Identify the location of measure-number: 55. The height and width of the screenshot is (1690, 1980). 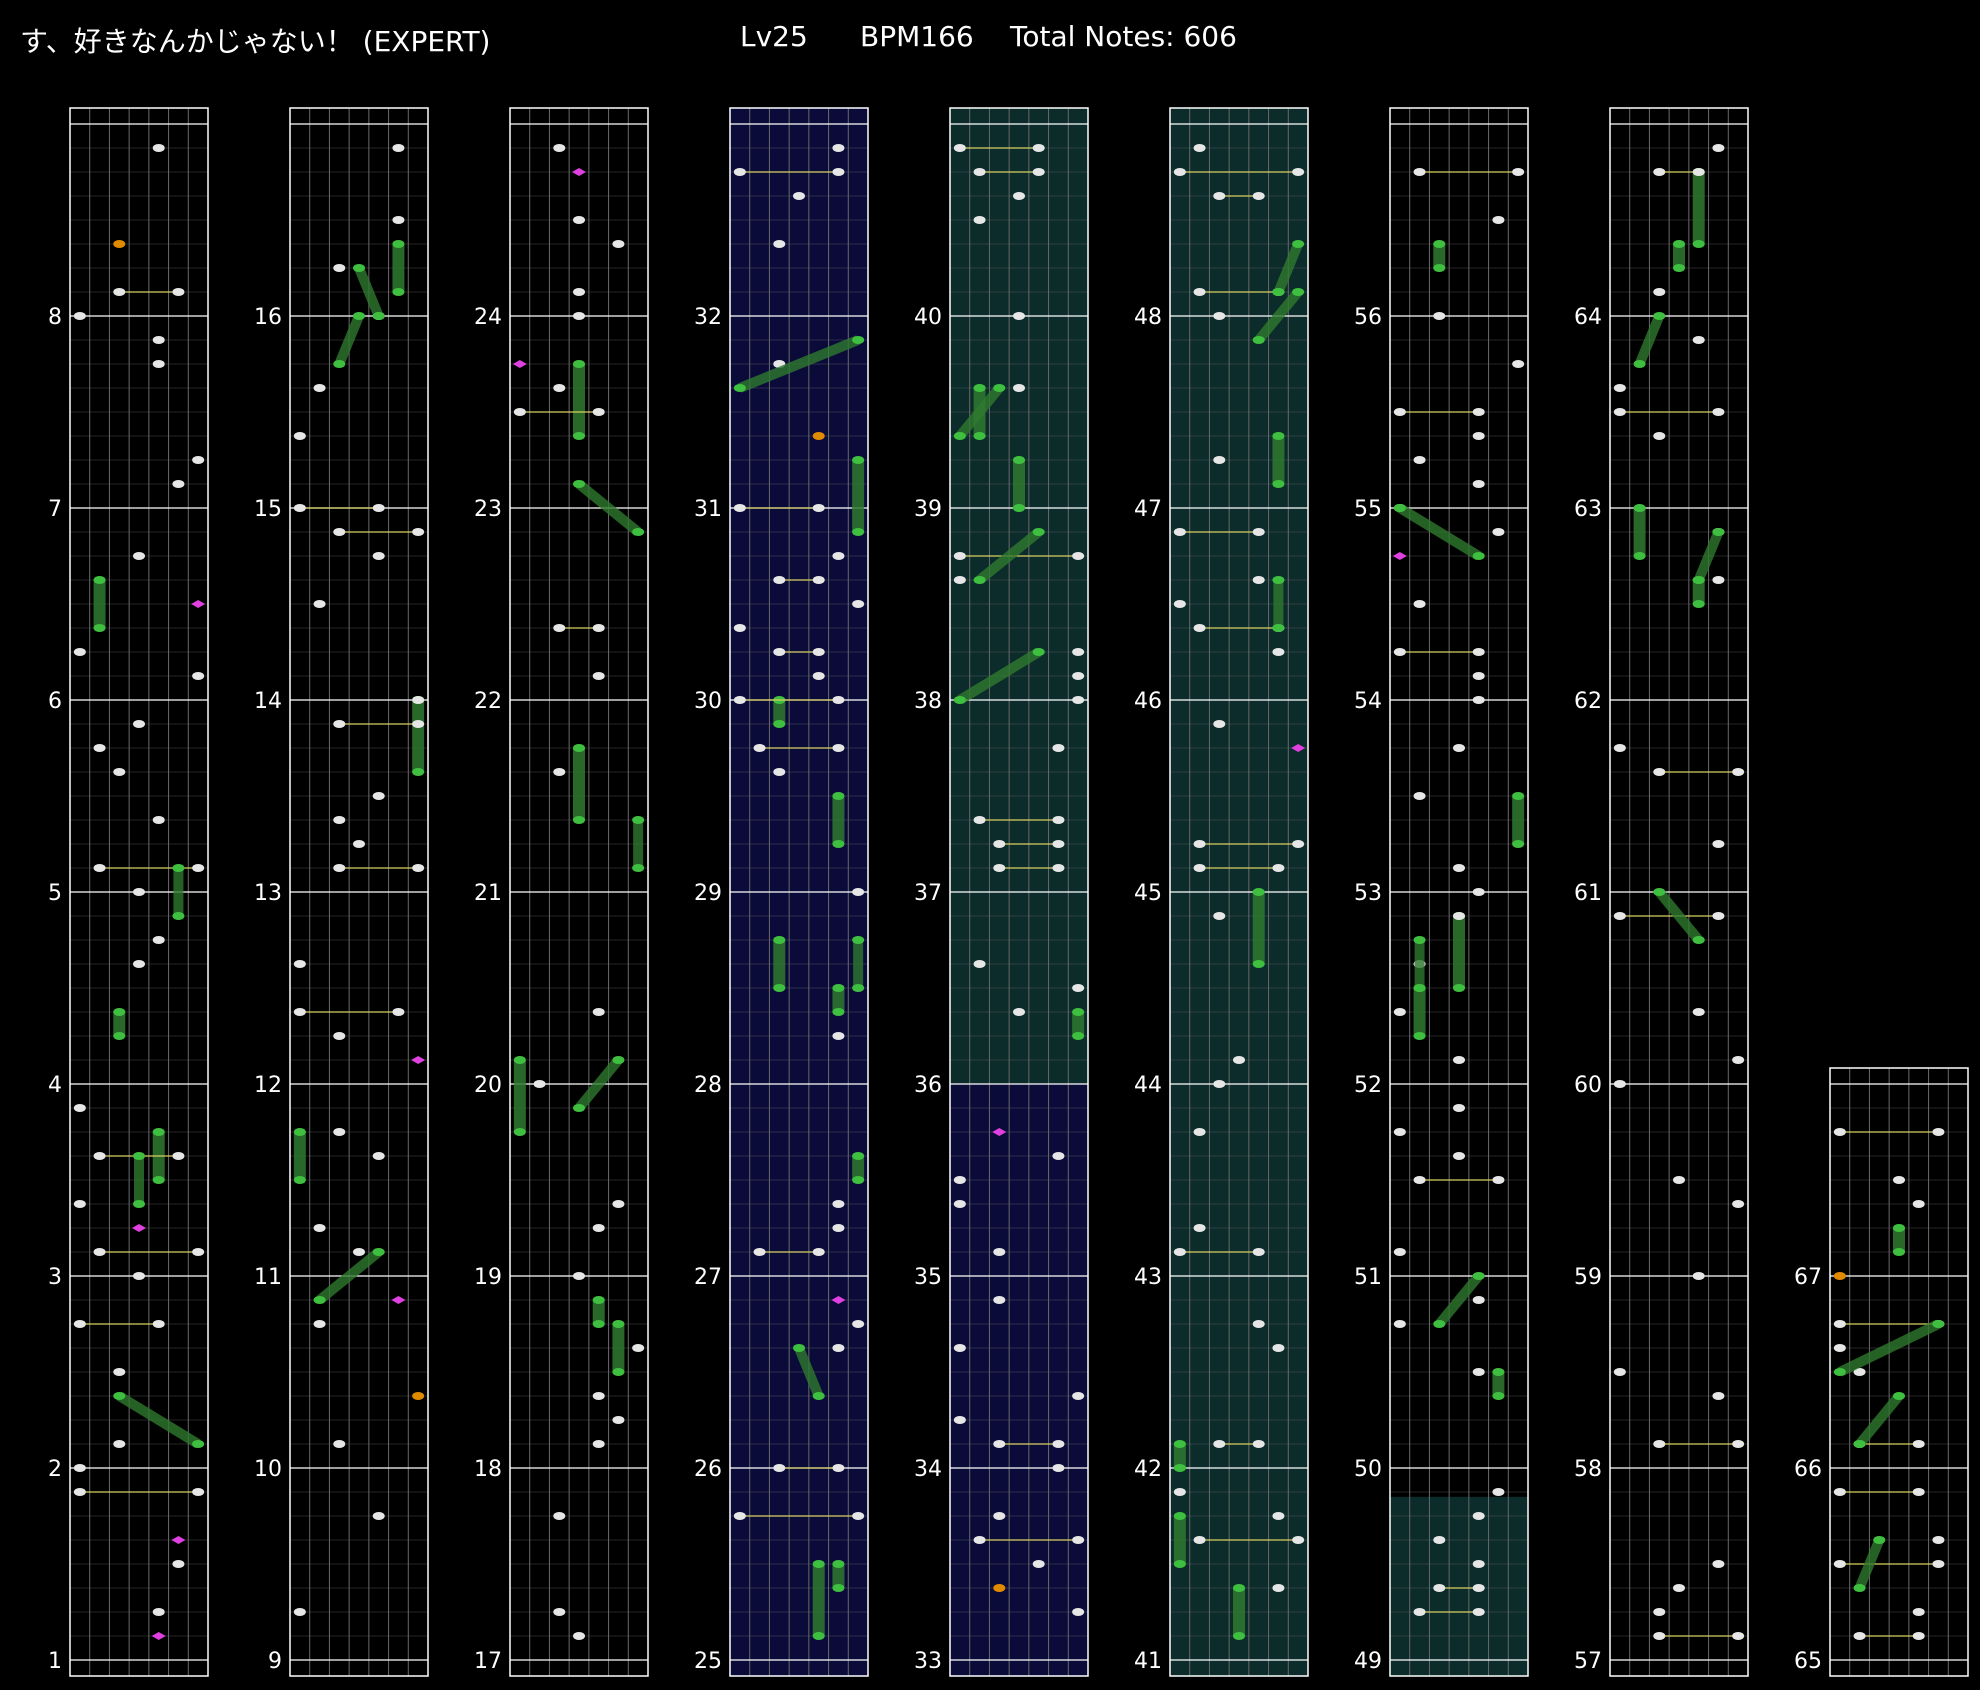
(1368, 509).